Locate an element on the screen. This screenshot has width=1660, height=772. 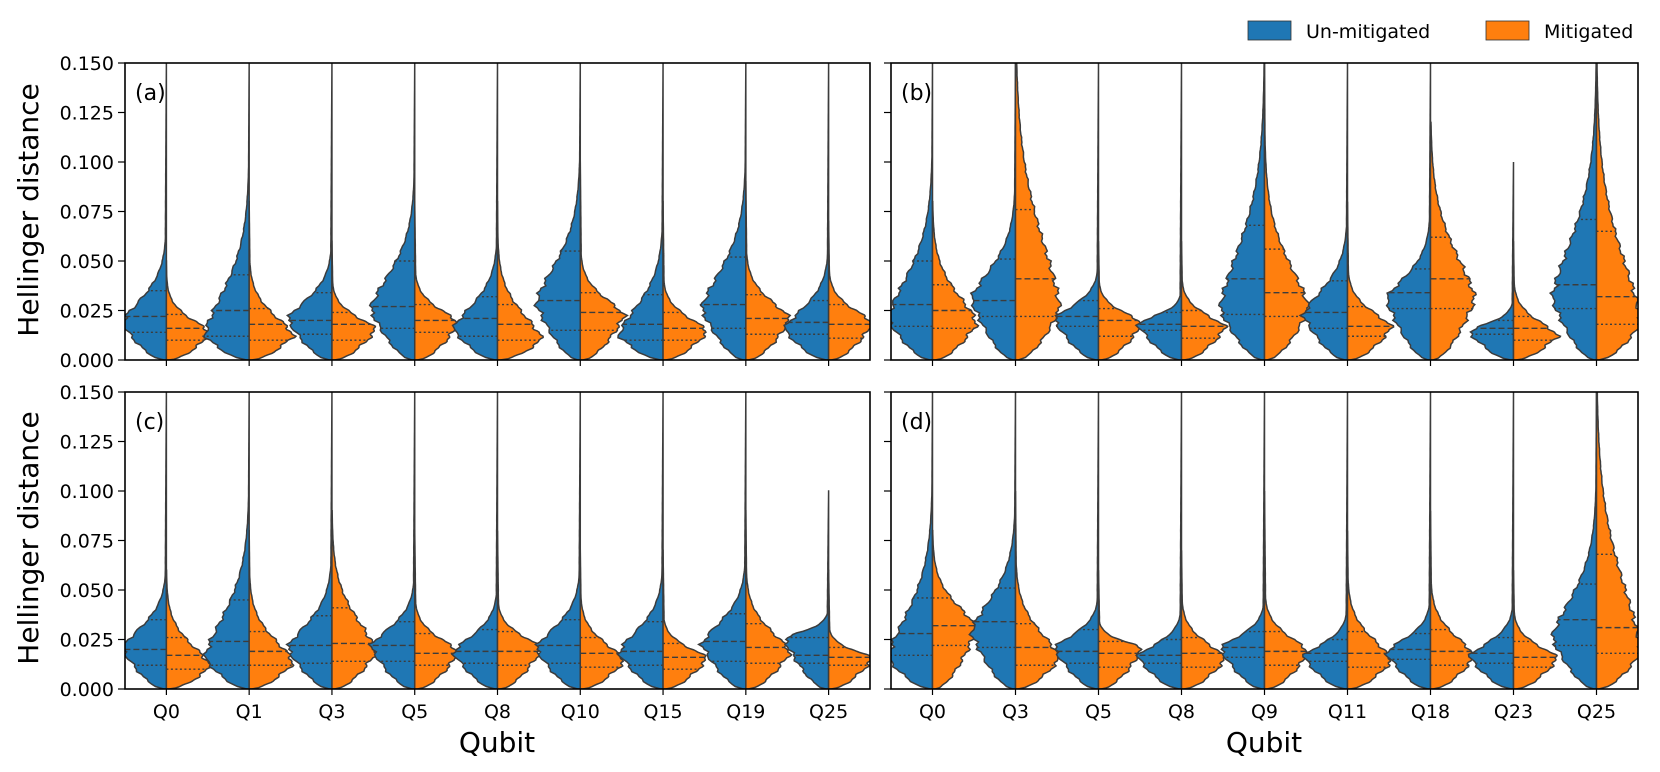
legend-label-mitigated: Mitigated is located at coordinates (1588, 32).